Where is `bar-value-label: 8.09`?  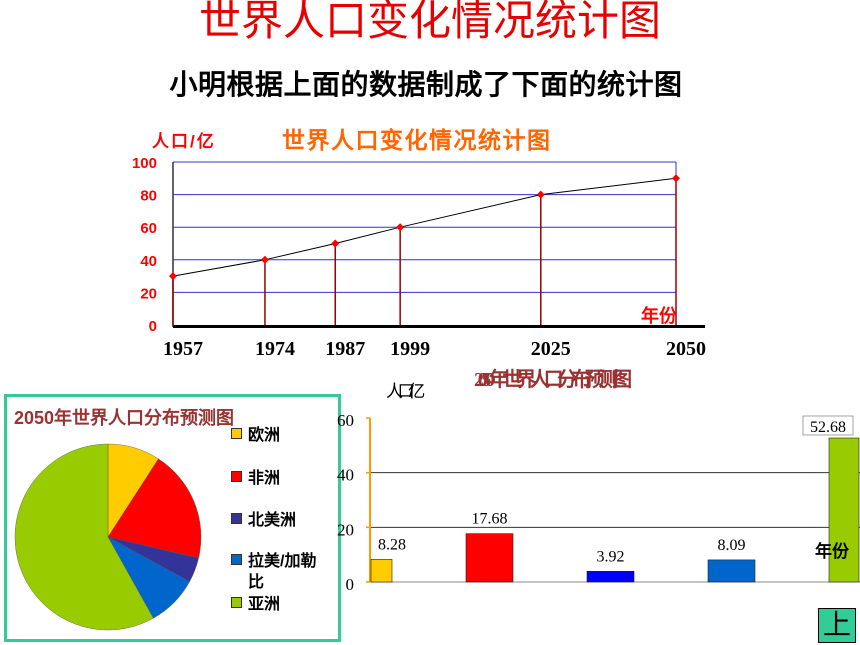 bar-value-label: 8.09 is located at coordinates (732, 545).